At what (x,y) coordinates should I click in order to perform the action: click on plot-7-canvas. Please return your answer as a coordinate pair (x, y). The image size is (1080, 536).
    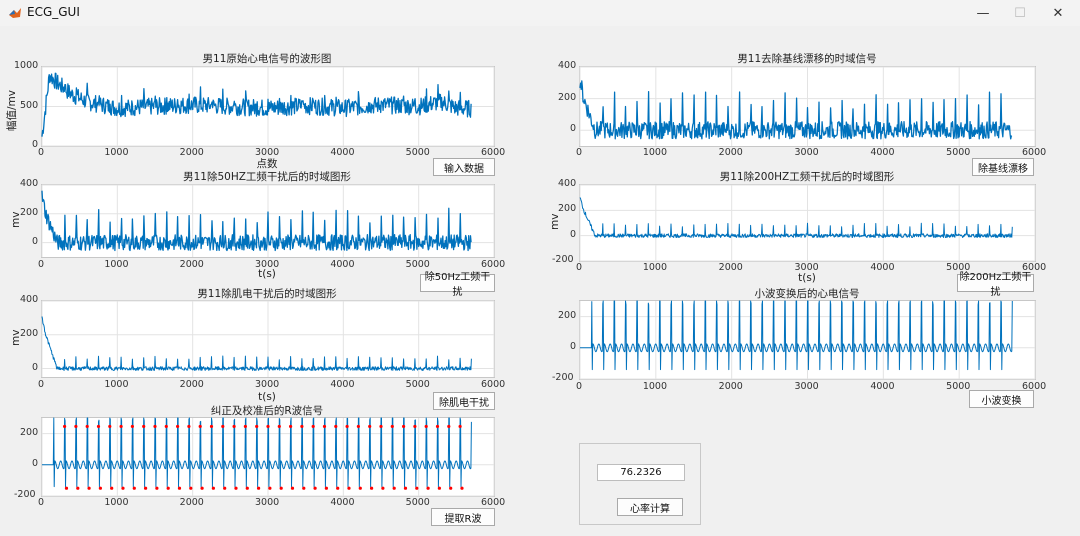
    Looking at the image, I should click on (268, 457).